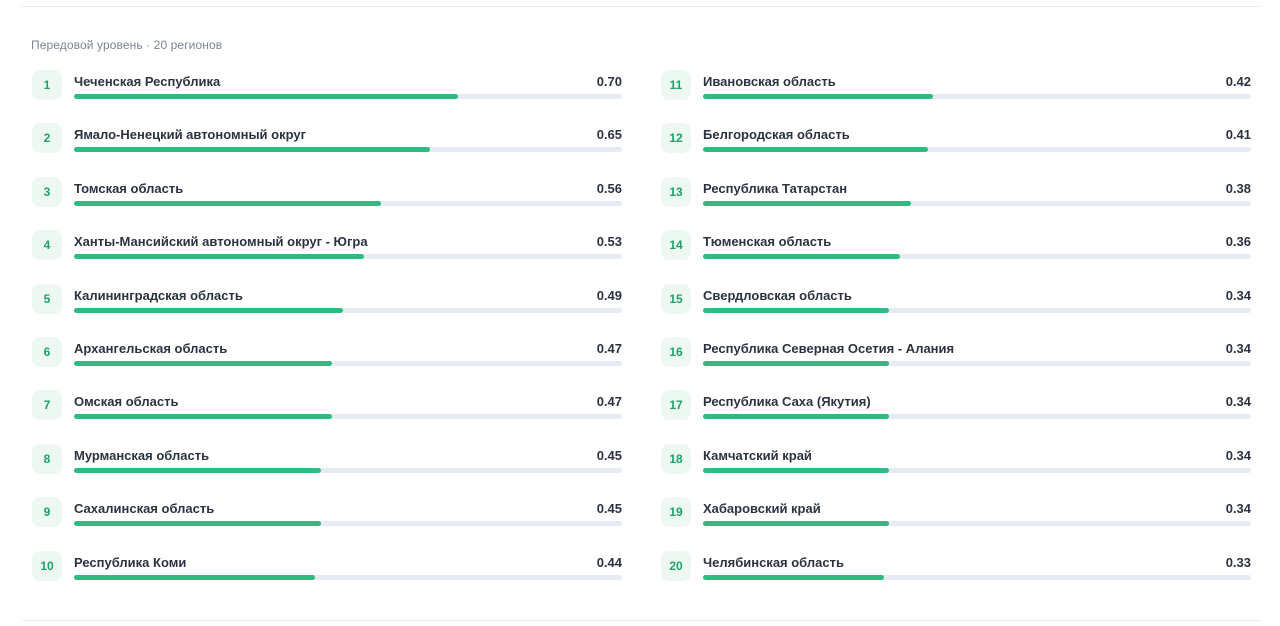  I want to click on region-row: 1 Чеченская Республика 0.70, so click(327, 96).